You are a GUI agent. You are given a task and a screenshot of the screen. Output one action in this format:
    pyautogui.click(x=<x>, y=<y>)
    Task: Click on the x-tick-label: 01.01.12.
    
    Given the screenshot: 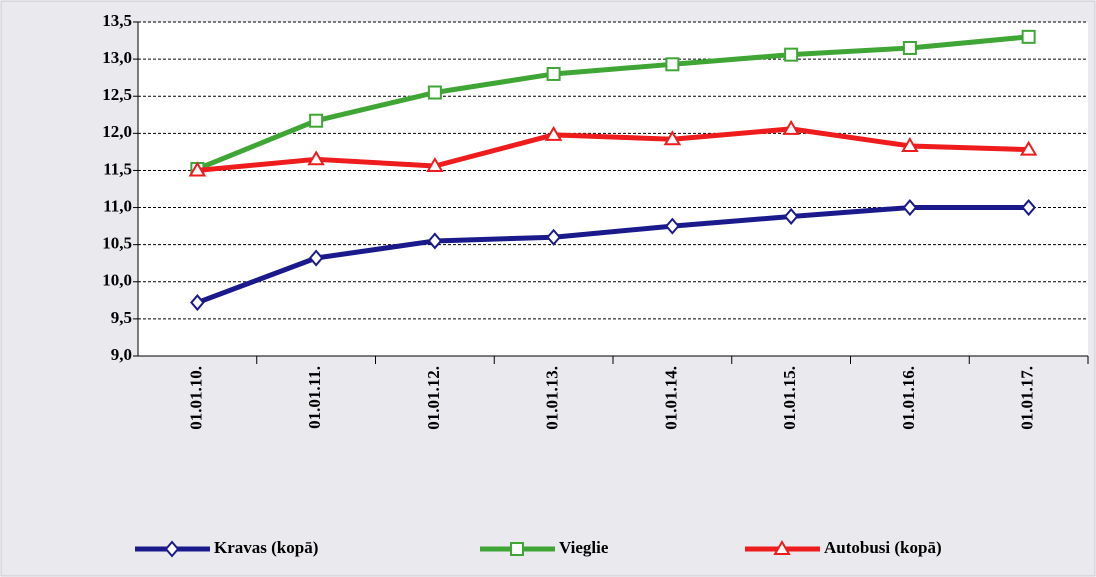 What is the action you would take?
    pyautogui.click(x=433, y=398)
    